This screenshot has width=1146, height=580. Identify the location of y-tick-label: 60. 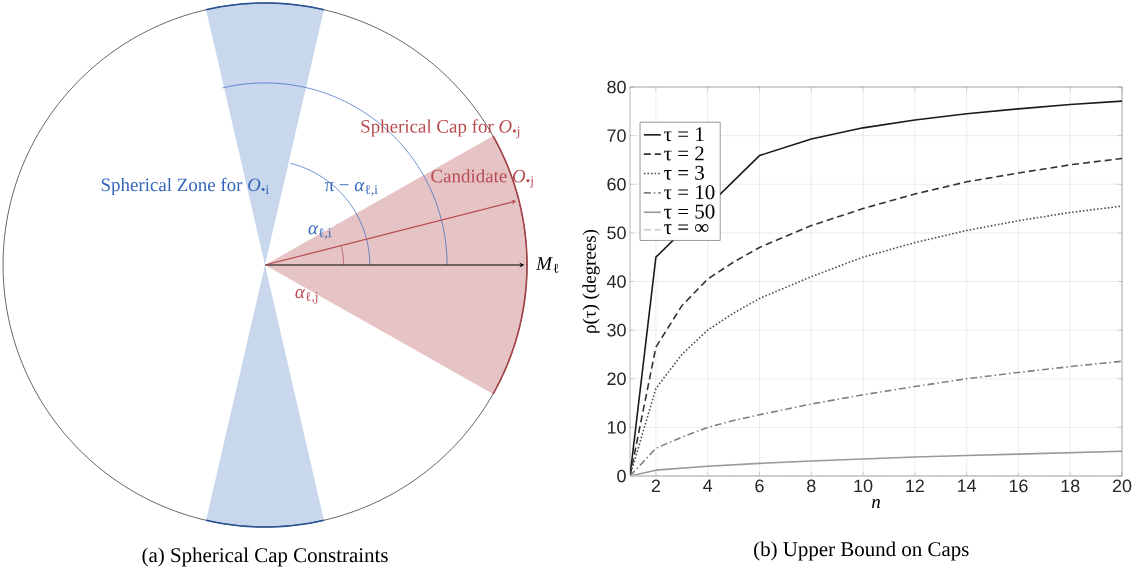
(616, 184).